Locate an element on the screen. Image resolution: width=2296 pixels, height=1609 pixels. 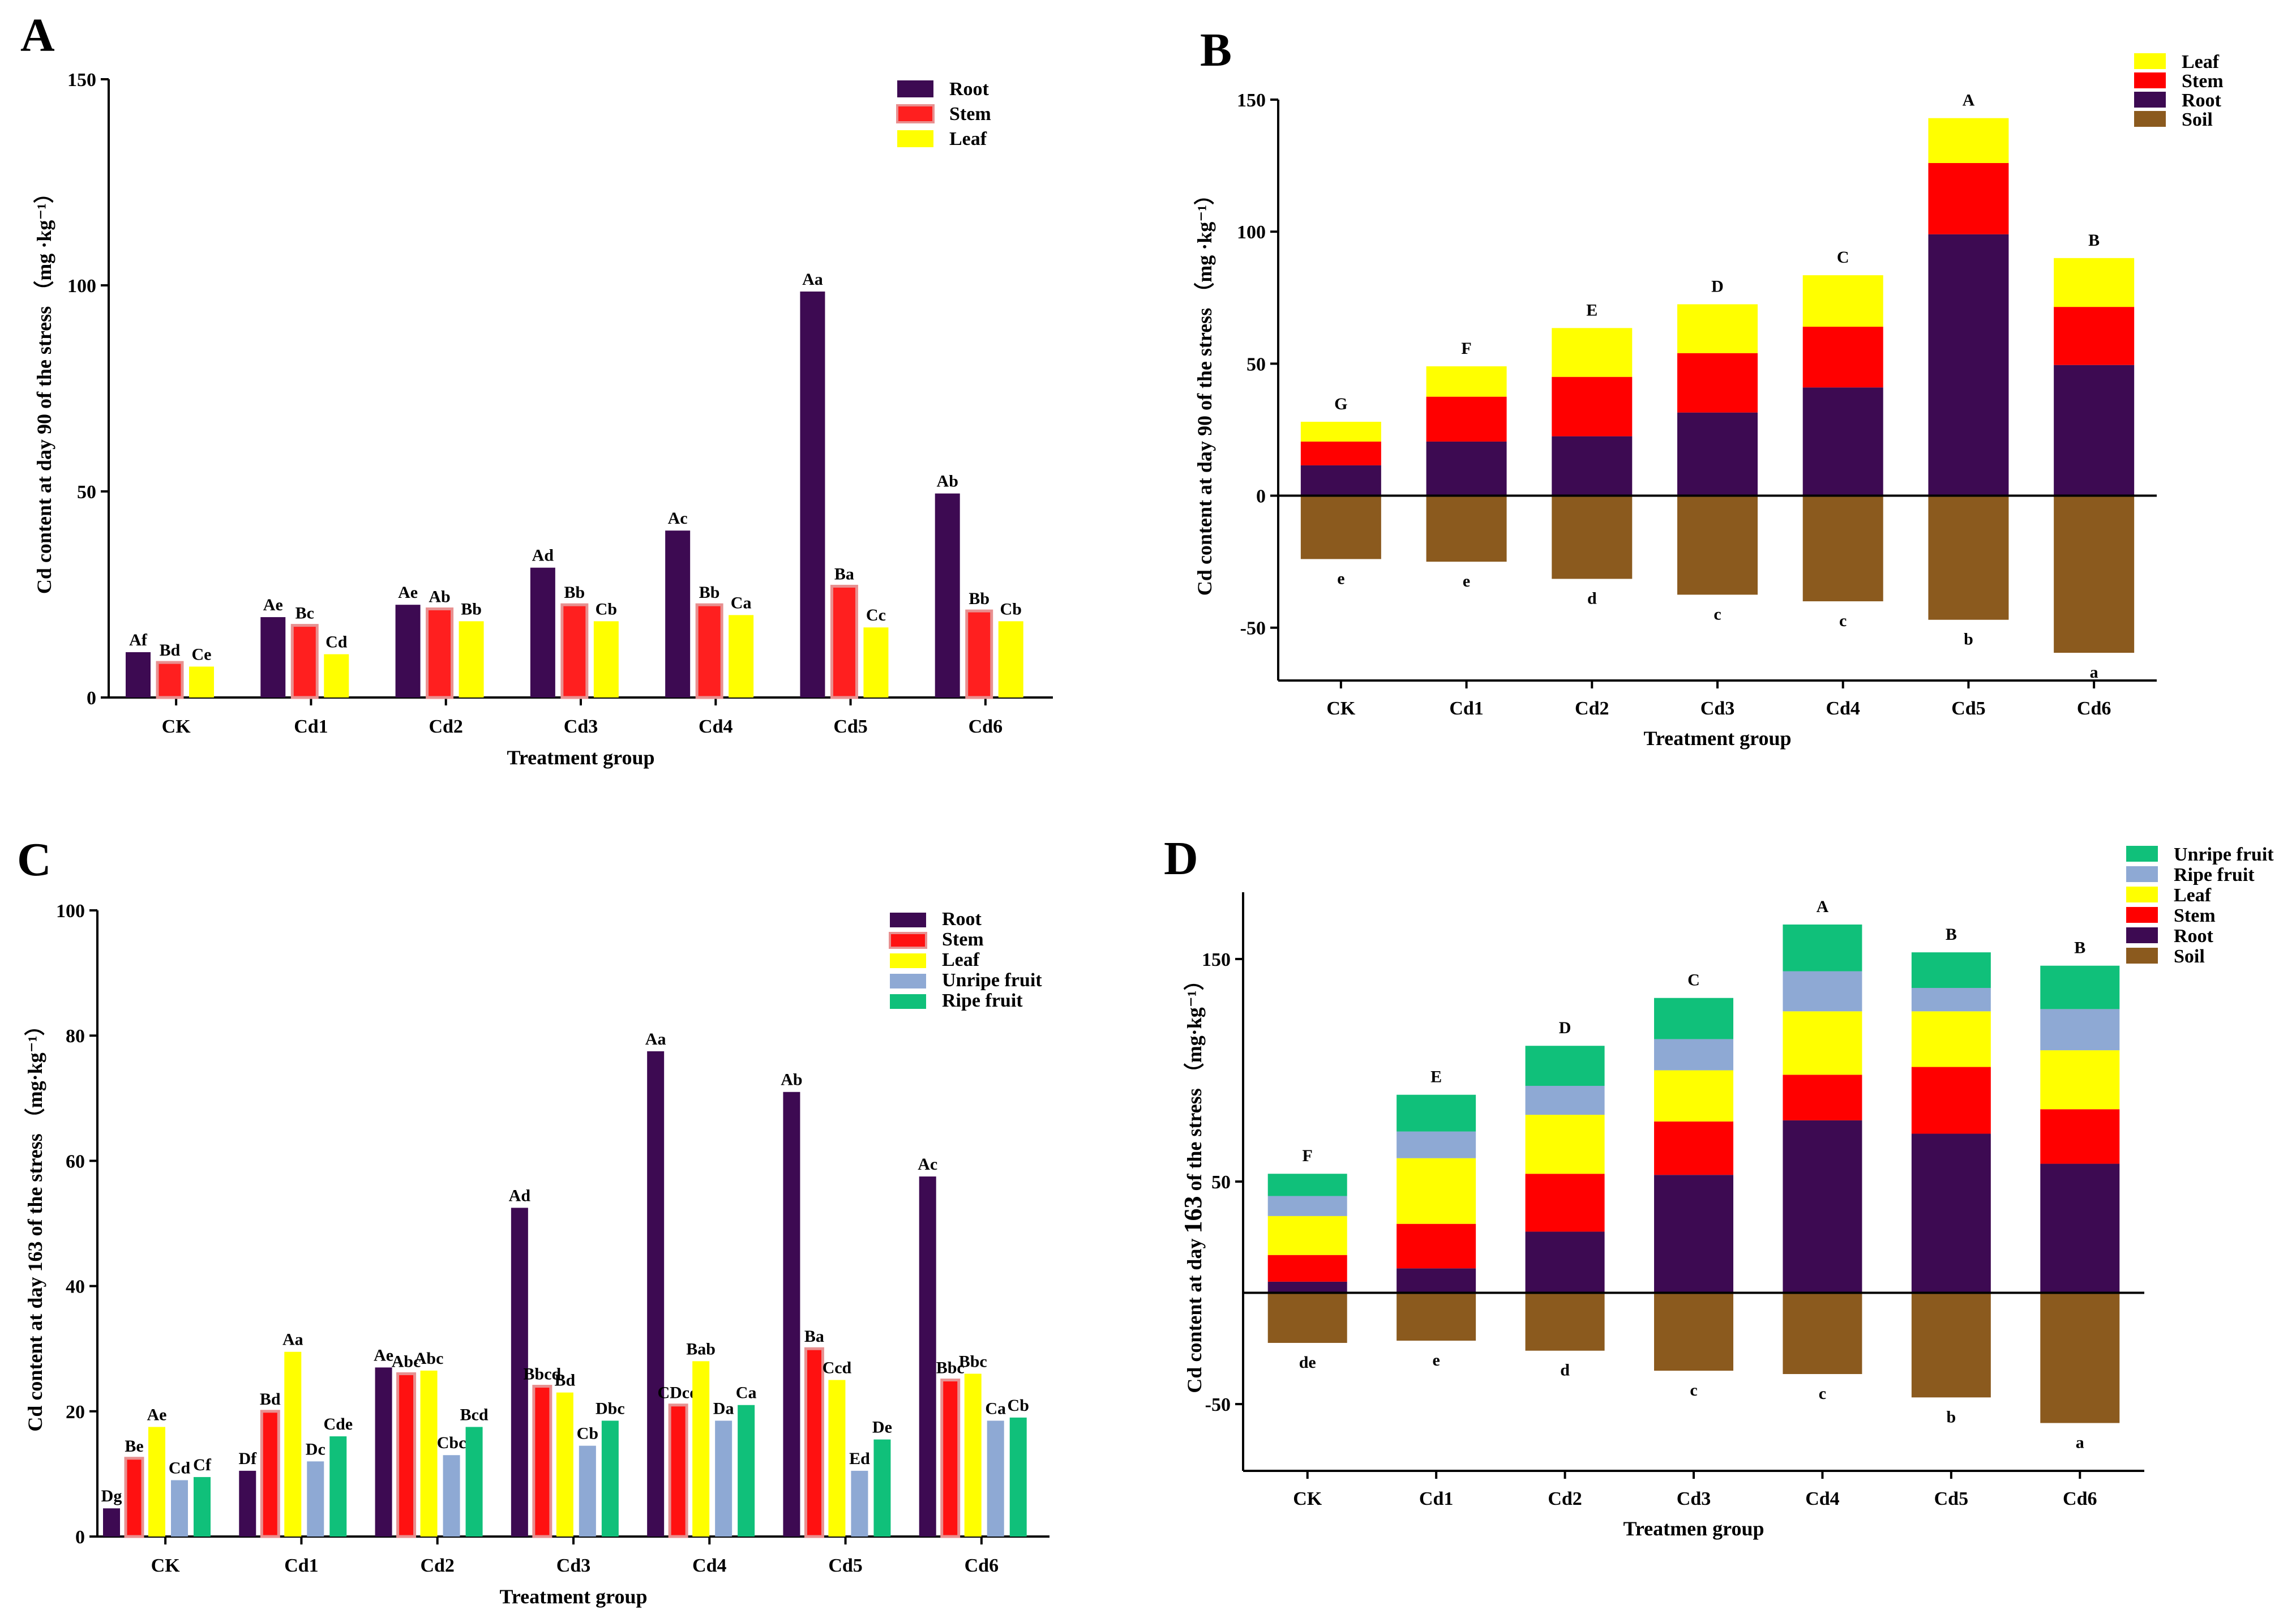
legend-swatch-leaf is located at coordinates (2150, 61).